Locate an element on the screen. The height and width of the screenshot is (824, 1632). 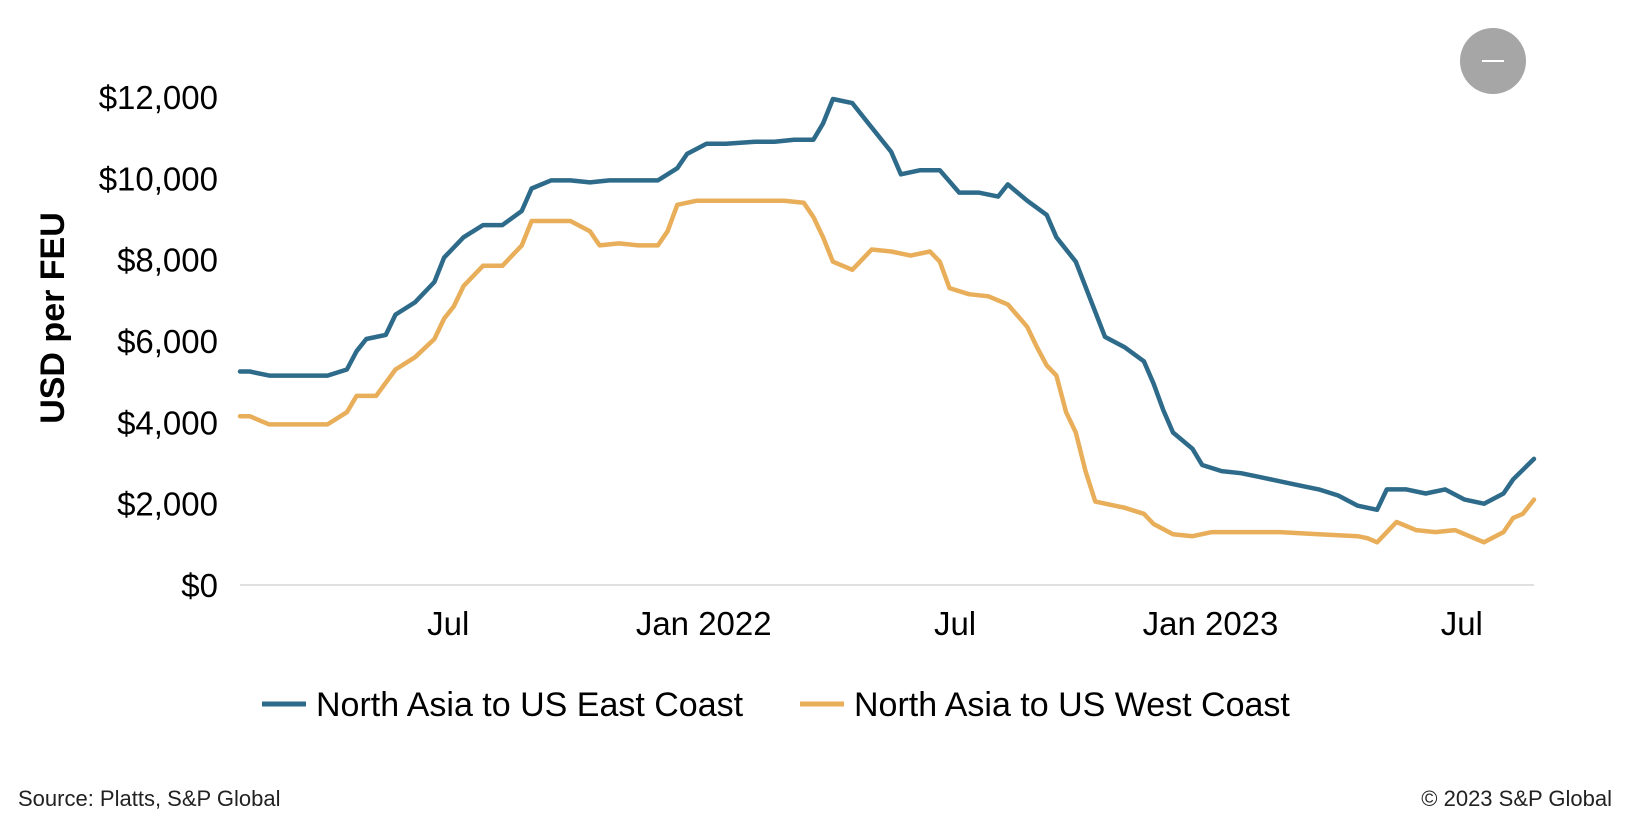
x-tick-label: Jan 2022 is located at coordinates (704, 623).